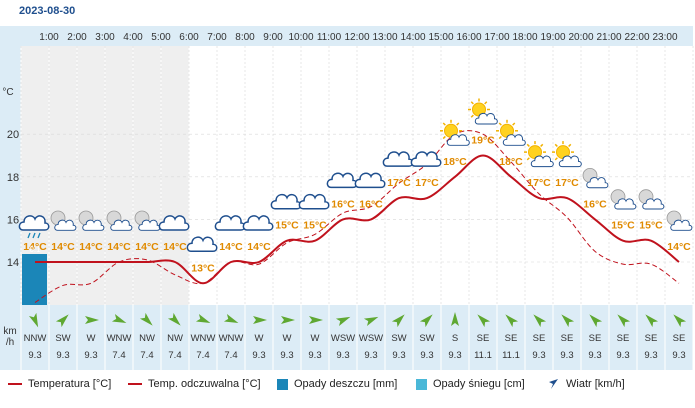  I want to click on hour-label: 13:00, so click(384, 37).